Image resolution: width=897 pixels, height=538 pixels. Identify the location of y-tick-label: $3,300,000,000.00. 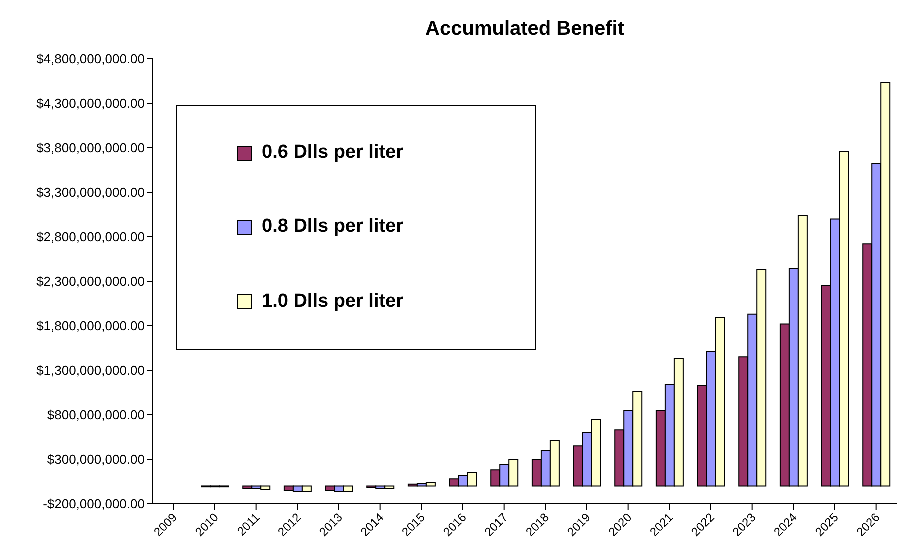
(90, 192).